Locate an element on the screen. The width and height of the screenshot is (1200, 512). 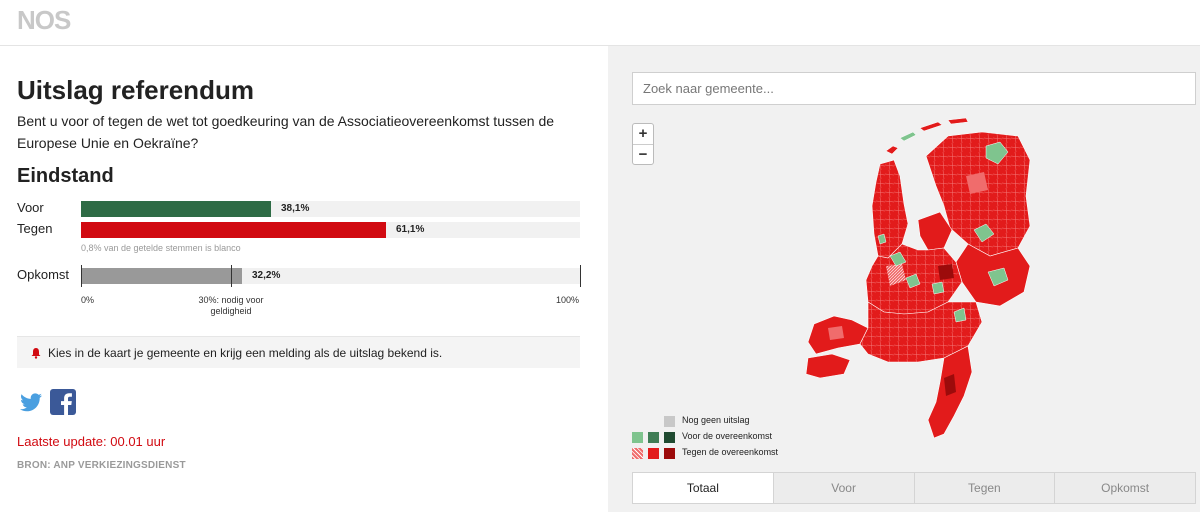
tegen-bar-track: 61,1% is located at coordinates (330, 230).